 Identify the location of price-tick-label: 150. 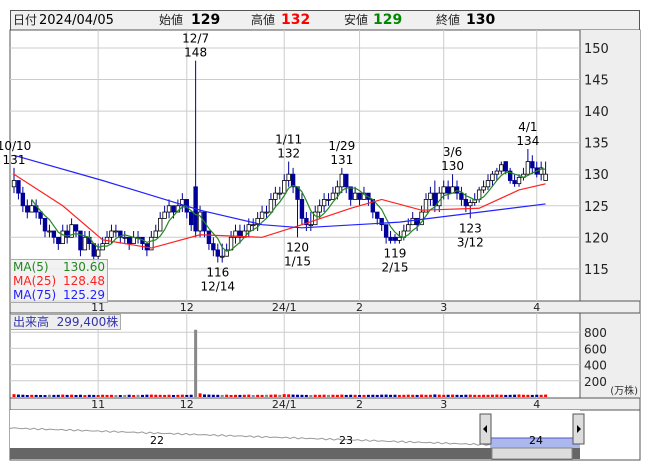
(596, 49).